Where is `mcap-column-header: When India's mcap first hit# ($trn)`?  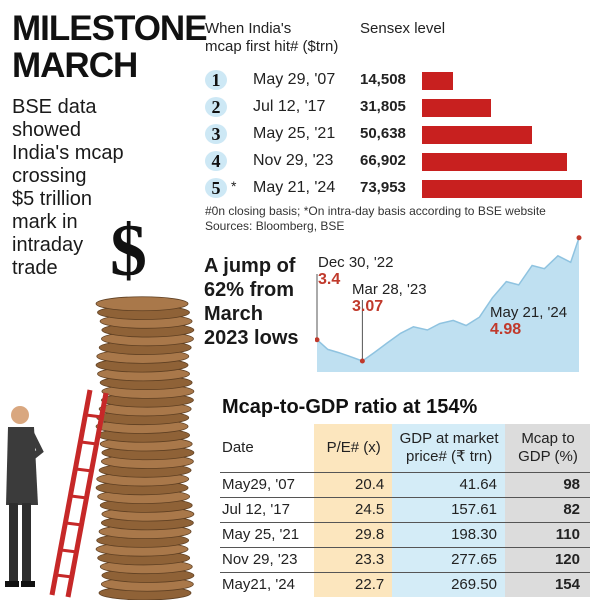
mcap-column-header: When India's mcap first hit# ($trn) is located at coordinates (271, 38).